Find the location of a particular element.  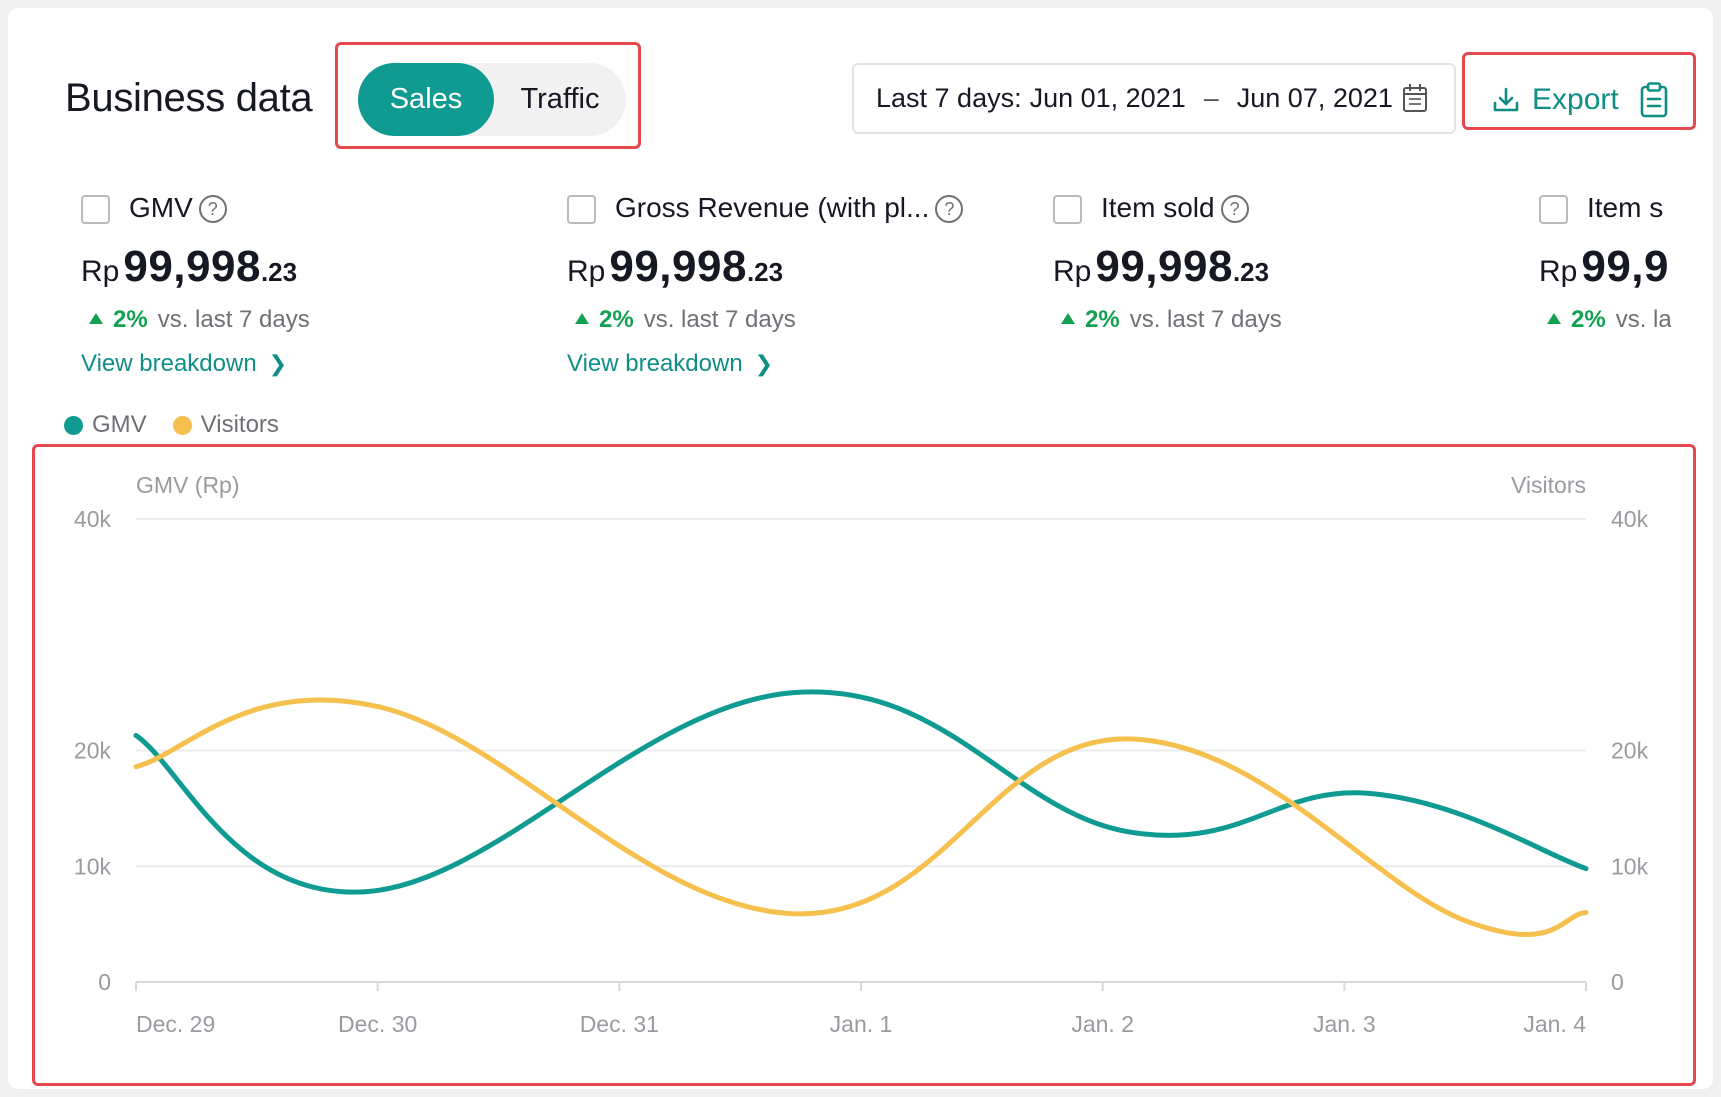

metric-value-main: 99,9 is located at coordinates (1625, 266).